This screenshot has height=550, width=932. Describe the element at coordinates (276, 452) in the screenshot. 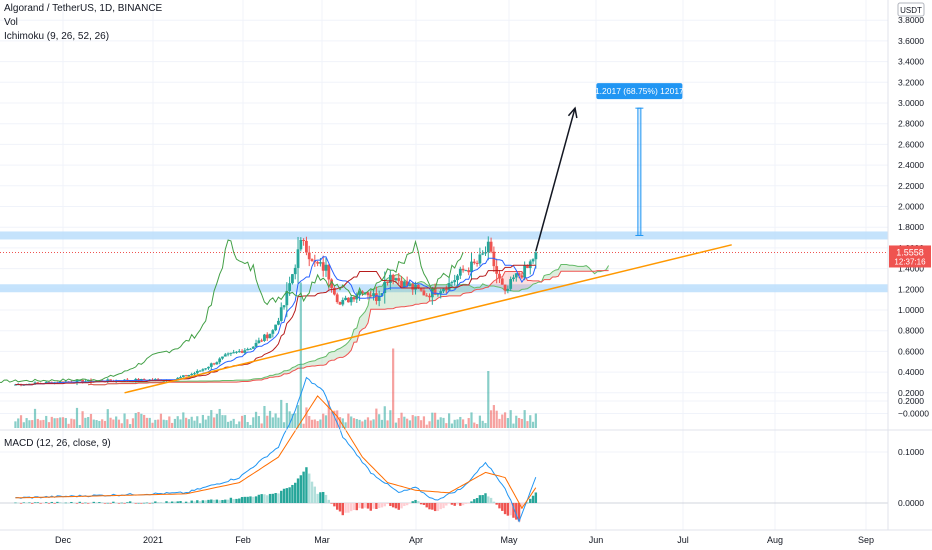

I see `signal-line` at that location.